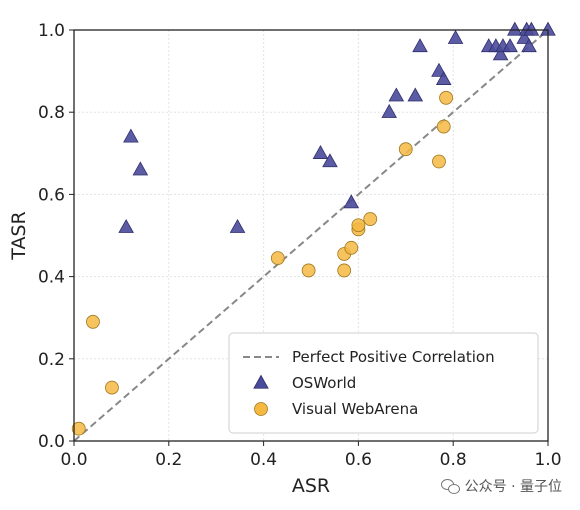 This screenshot has height=510, width=580. What do you see at coordinates (51, 360) in the screenshot?
I see `y-tick-label: 0.2` at bounding box center [51, 360].